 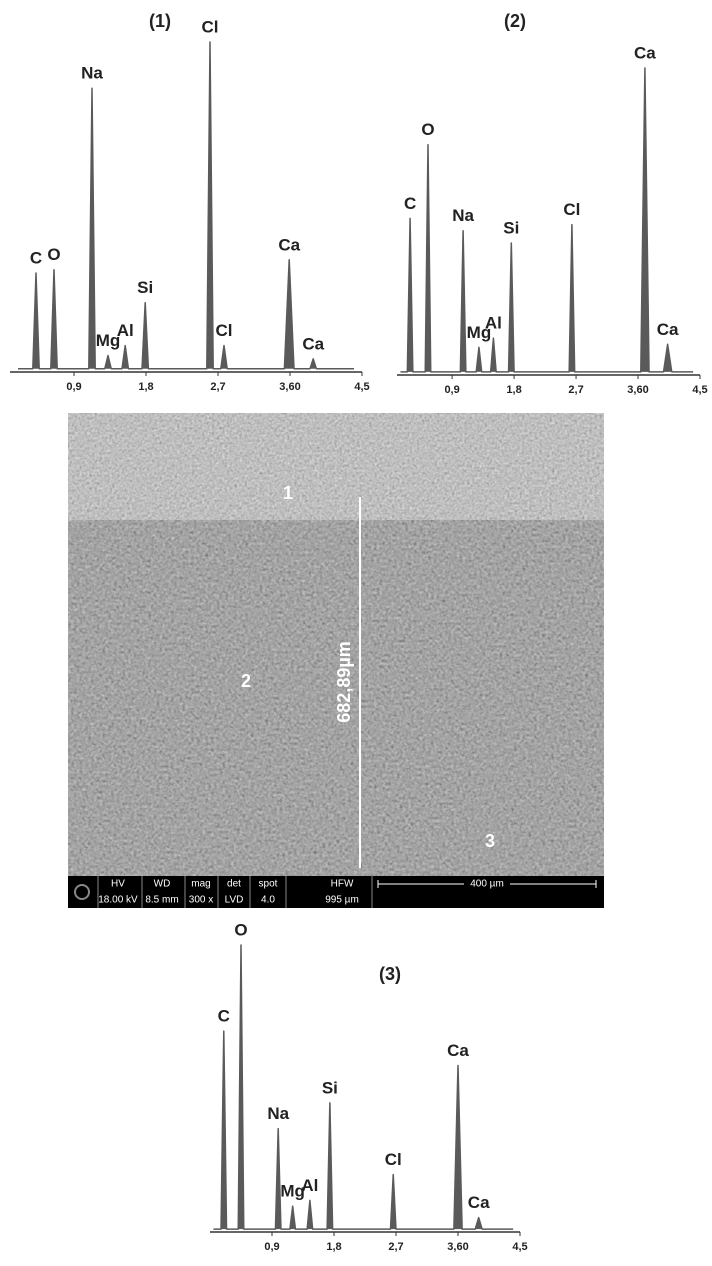 I want to click on info-value: 4.0, so click(x=268, y=900).